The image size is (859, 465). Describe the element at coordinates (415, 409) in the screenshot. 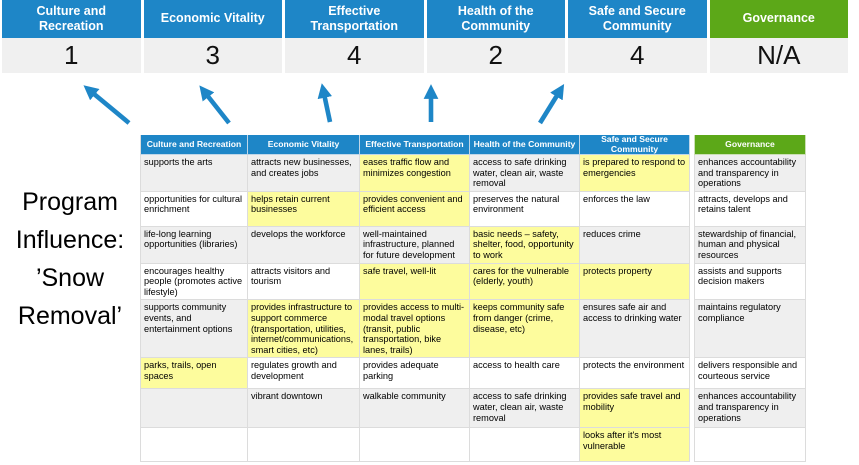

I see `matrix-cell: walkable community` at that location.